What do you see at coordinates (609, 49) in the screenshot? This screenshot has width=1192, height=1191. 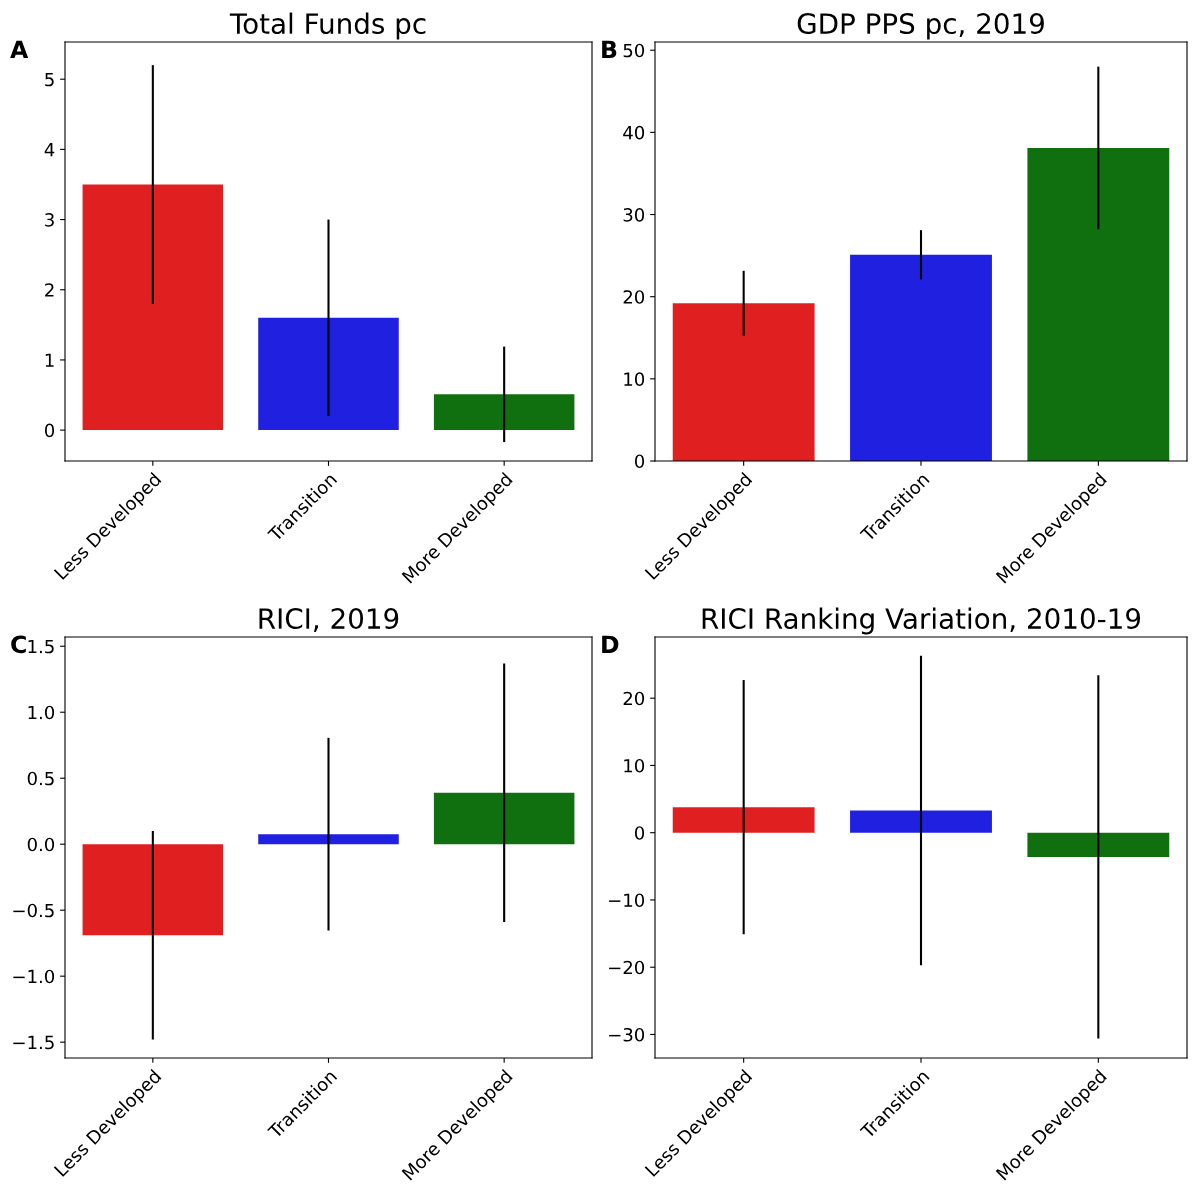 I see `text: B` at bounding box center [609, 49].